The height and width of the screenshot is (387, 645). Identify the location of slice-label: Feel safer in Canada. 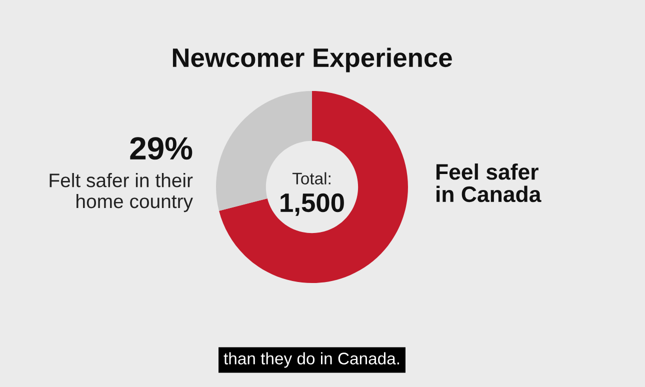
(489, 182).